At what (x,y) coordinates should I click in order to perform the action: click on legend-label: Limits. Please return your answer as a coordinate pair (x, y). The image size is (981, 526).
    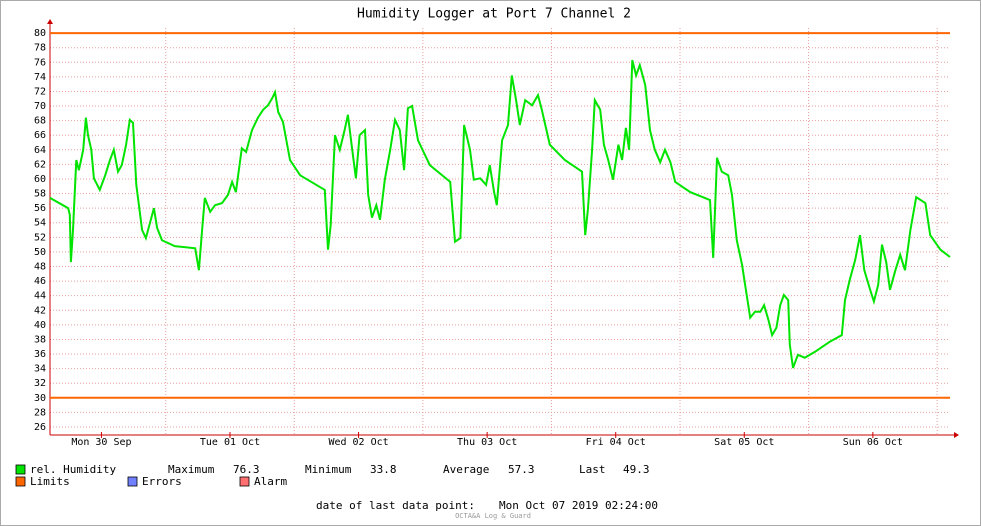
    Looking at the image, I should click on (50, 481).